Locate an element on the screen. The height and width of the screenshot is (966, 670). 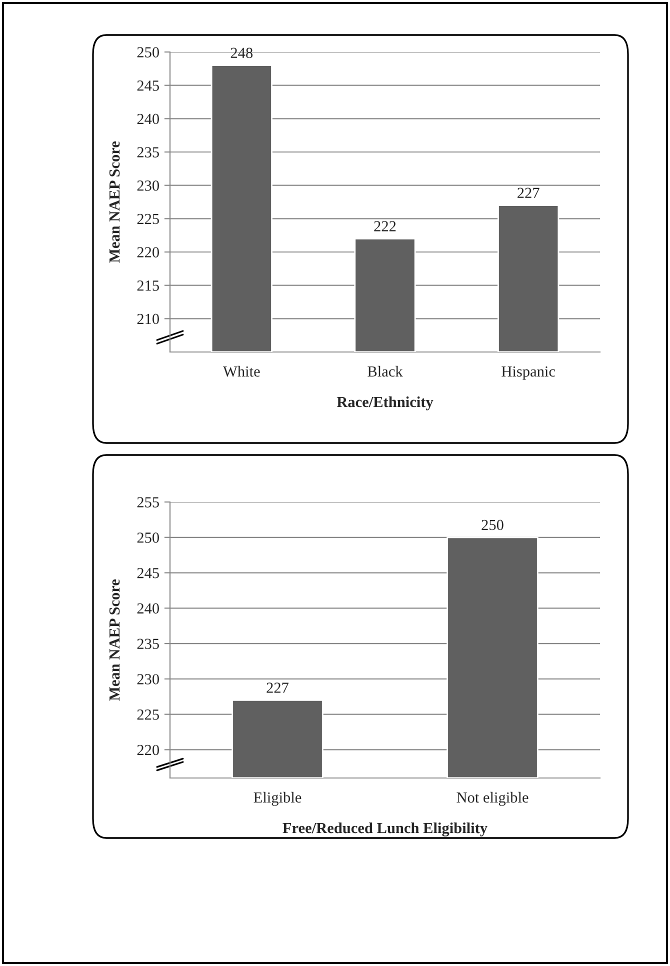
y-tick-label: 215 is located at coordinates (148, 285).